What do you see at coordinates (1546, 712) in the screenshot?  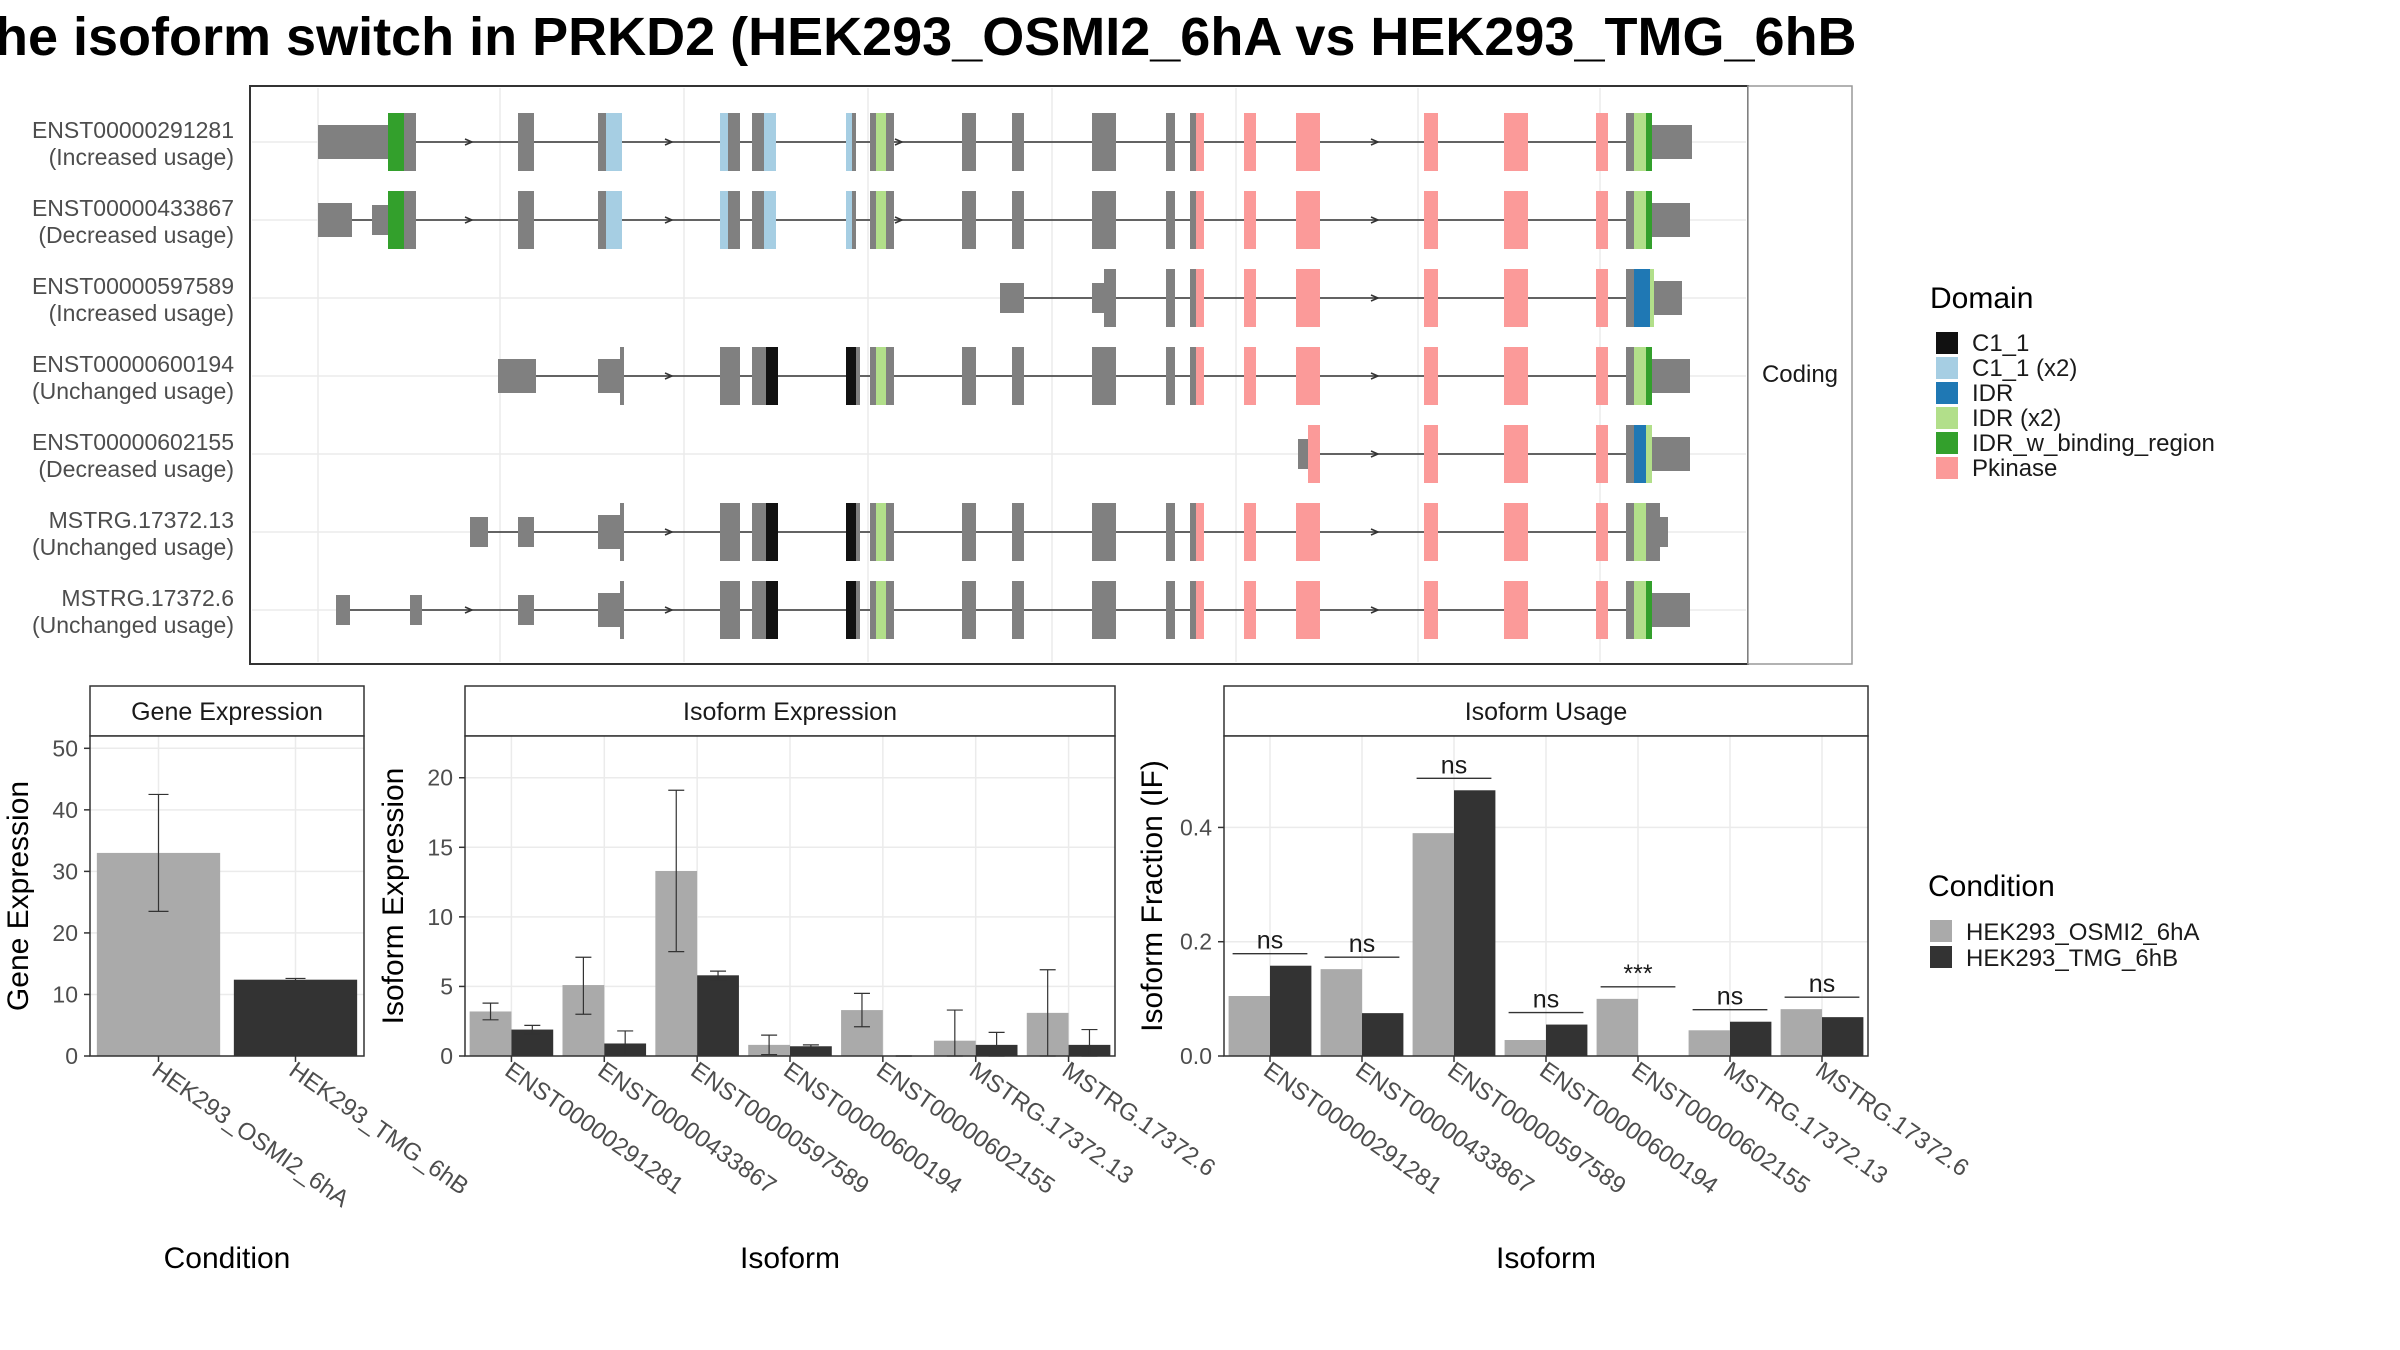 I see `panel-title: Isoform Usage` at bounding box center [1546, 712].